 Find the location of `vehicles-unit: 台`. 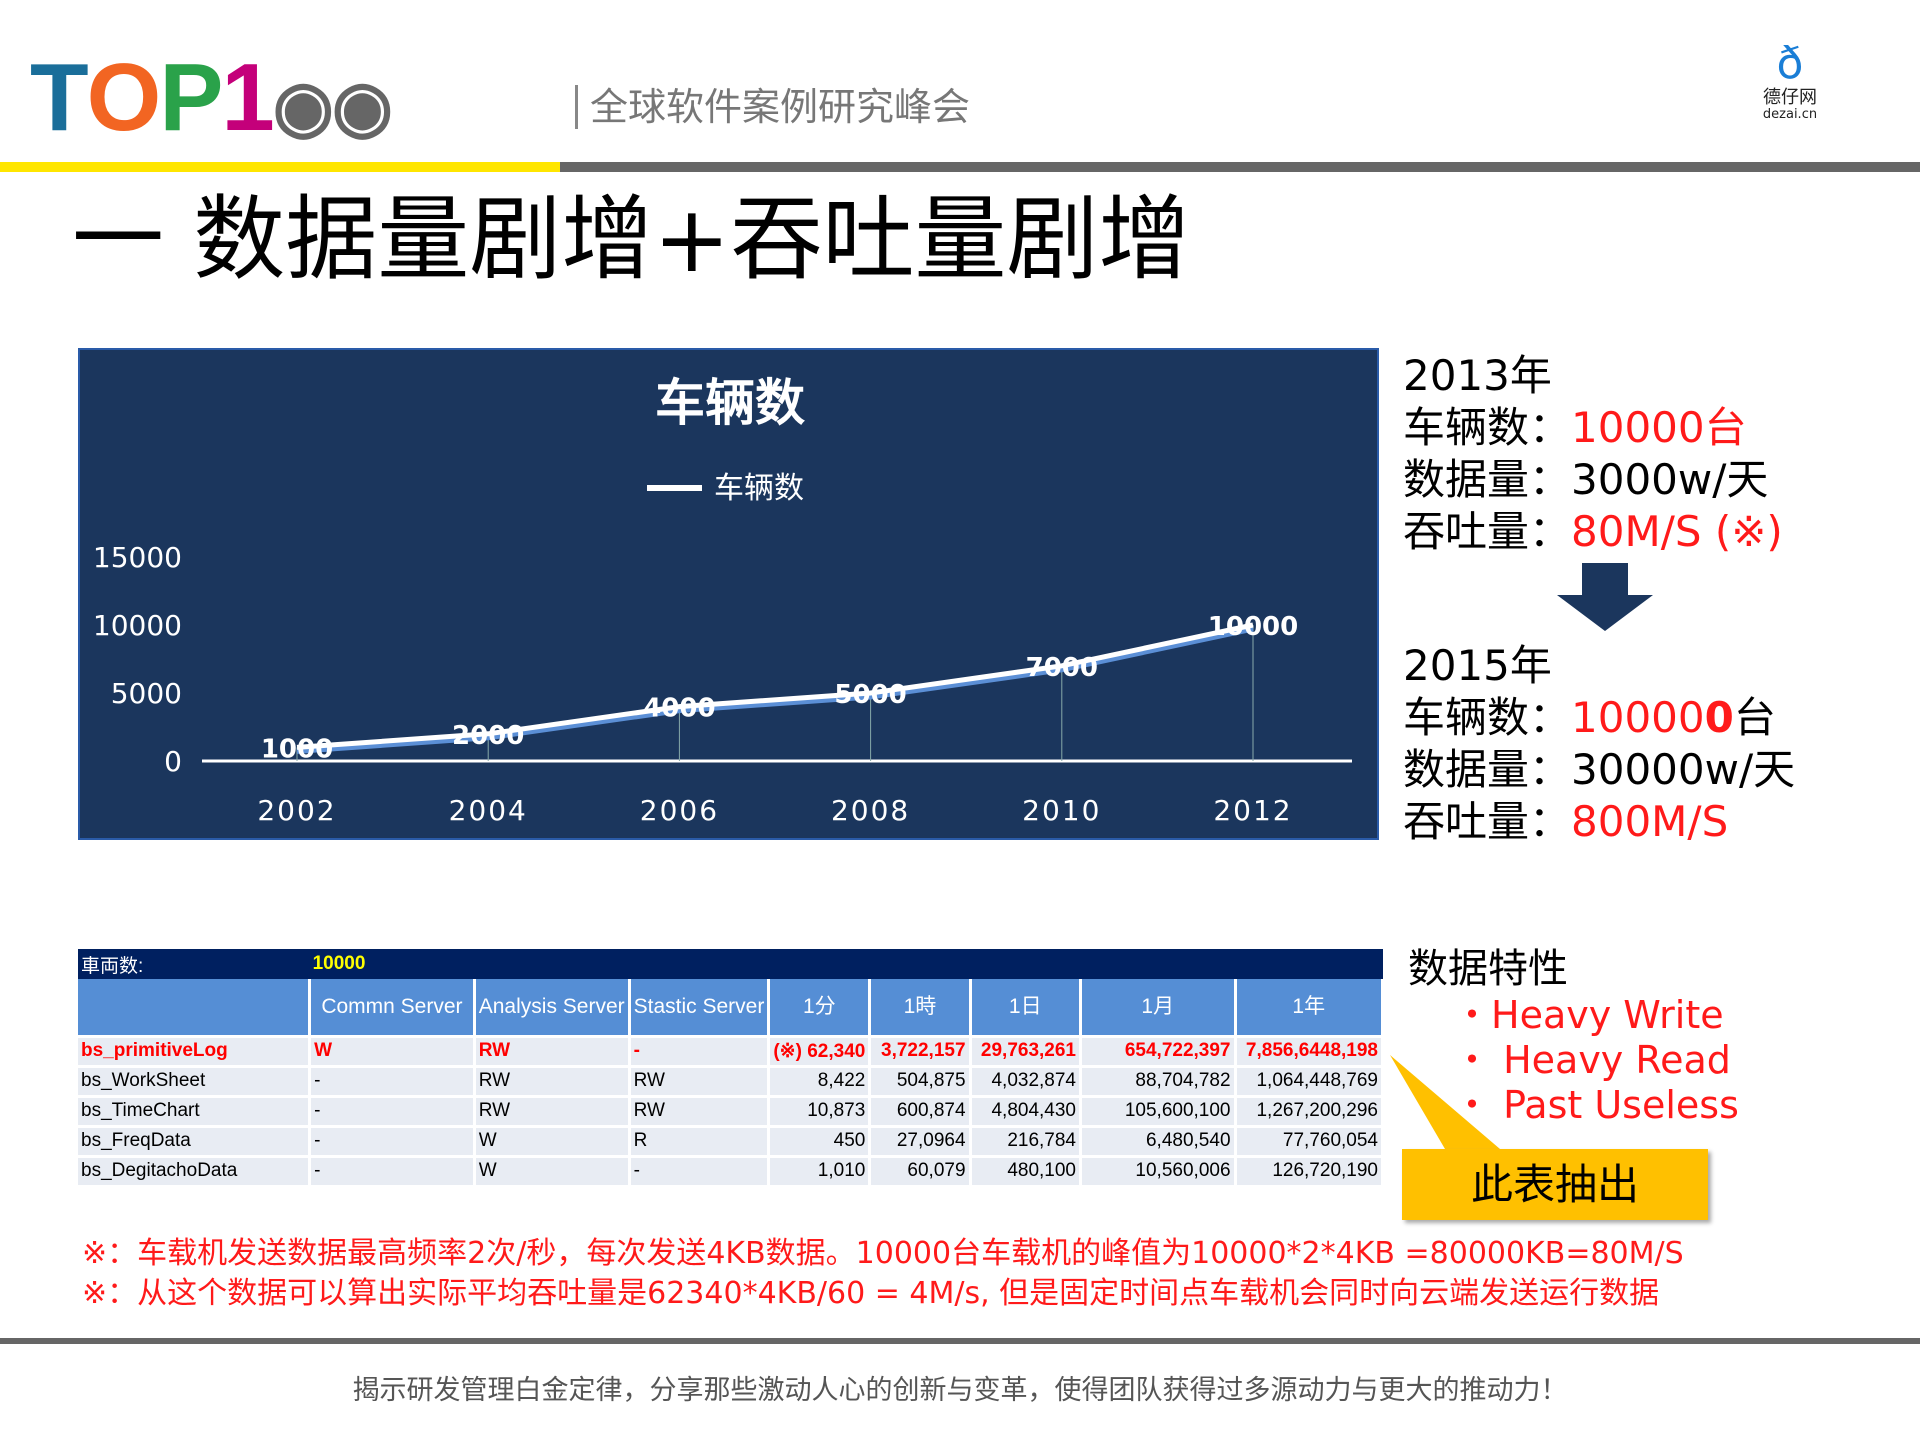

vehicles-unit: 台 is located at coordinates (1754, 717).